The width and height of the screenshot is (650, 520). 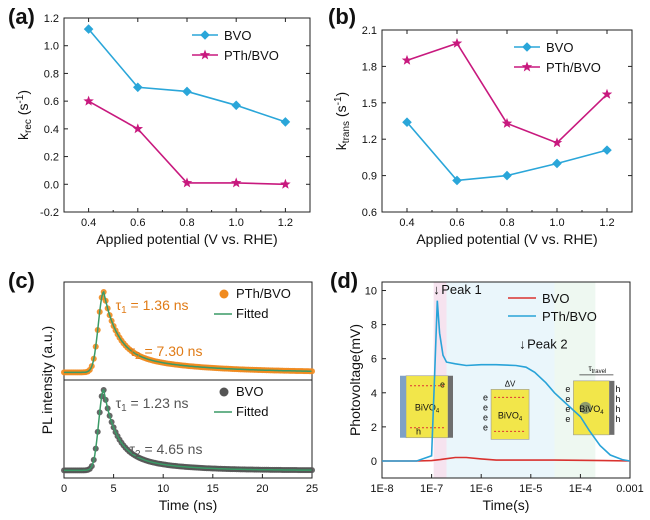 What do you see at coordinates (630, 489) in the screenshot?
I see `x-tick-label: 0.001` at bounding box center [630, 489].